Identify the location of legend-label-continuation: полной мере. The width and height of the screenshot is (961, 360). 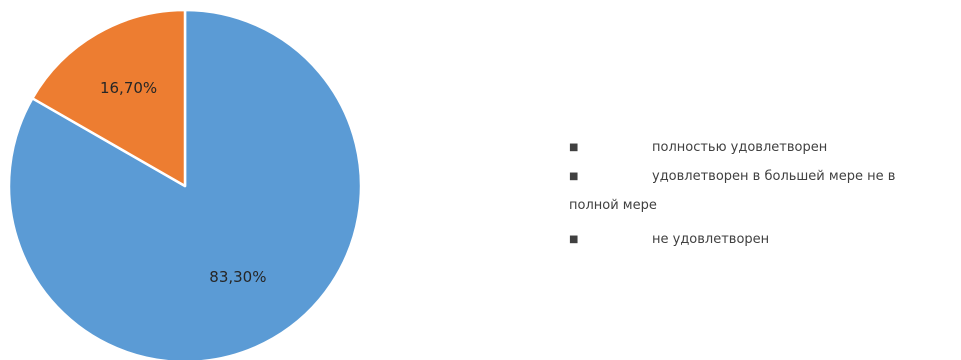
(613, 205).